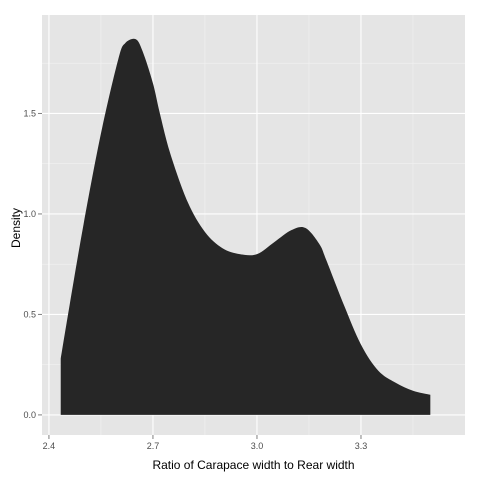  What do you see at coordinates (361, 446) in the screenshot?
I see `x-tick-label: 3.3` at bounding box center [361, 446].